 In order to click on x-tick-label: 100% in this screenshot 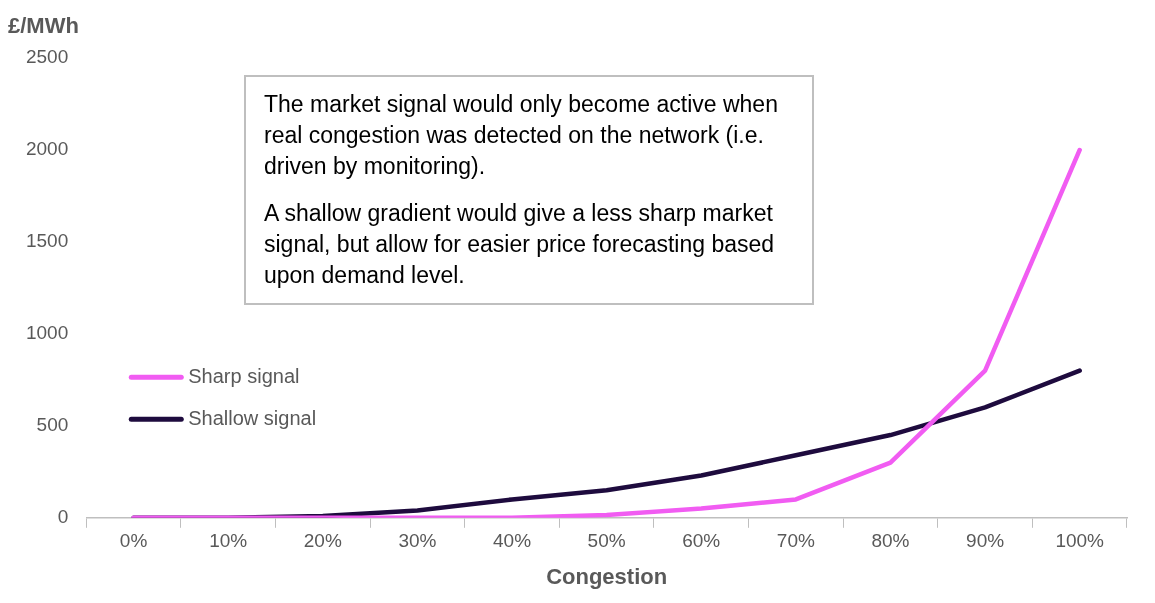, I will do `click(1080, 541)`.